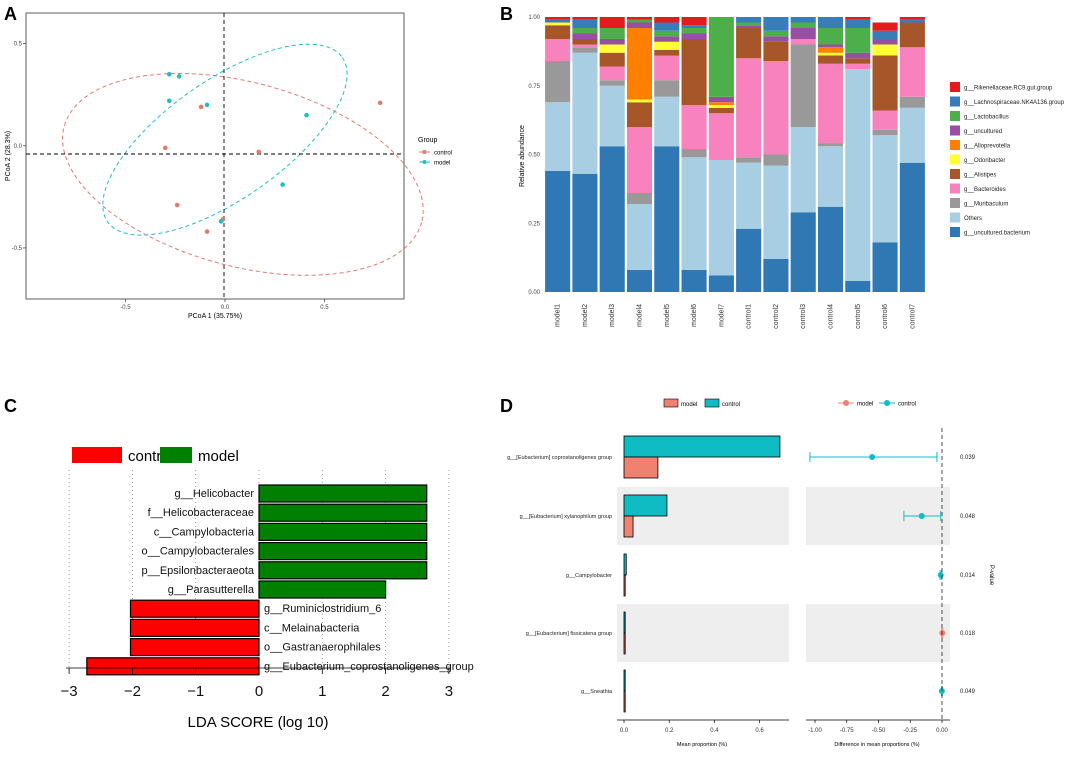  Describe the element at coordinates (566, 517) in the screenshot. I see `d-taxon-label: g__[Eubacterium] xylanophilum group` at that location.